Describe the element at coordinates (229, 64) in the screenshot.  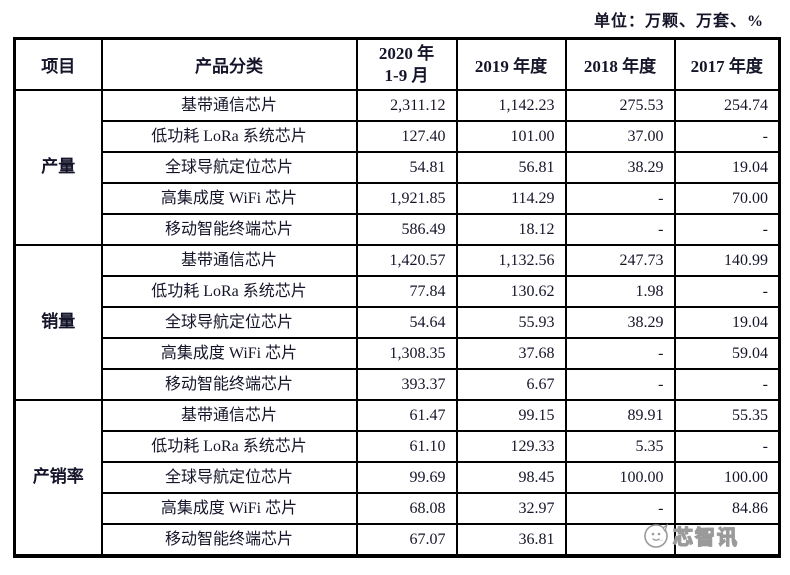
I see `header-category: 产品分类` at that location.